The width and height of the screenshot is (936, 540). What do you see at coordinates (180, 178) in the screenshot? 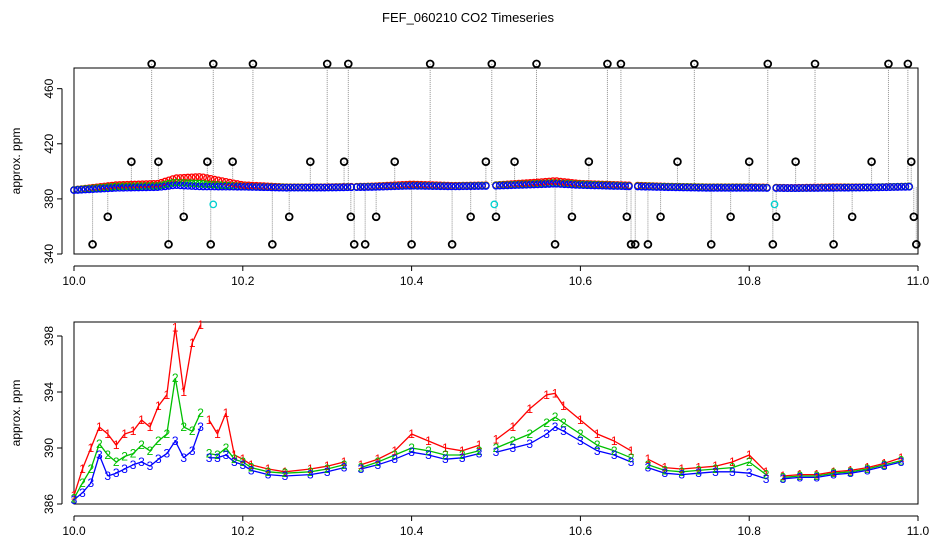
I see `series-1-point` at bounding box center [180, 178].